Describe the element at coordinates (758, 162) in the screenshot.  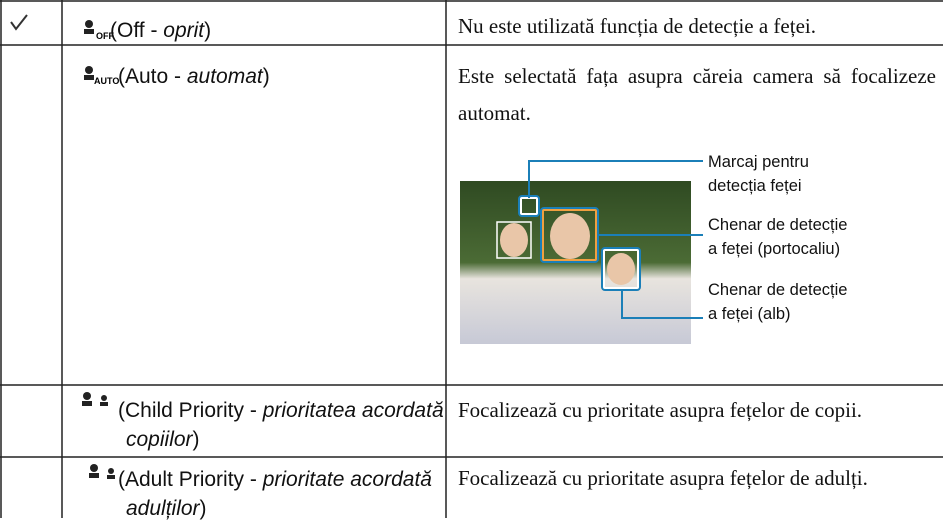
I see `callout-line: Marcaj pentru` at that location.